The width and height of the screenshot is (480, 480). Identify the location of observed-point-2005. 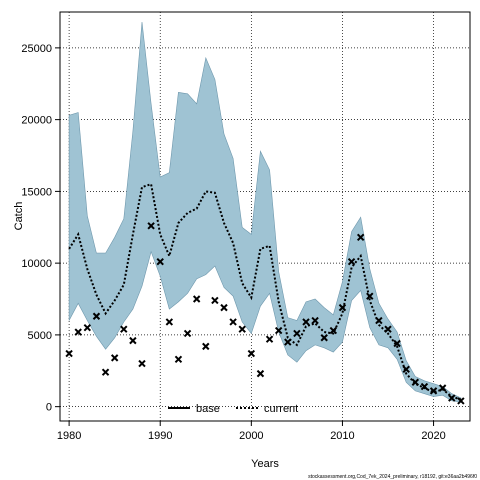
(297, 333).